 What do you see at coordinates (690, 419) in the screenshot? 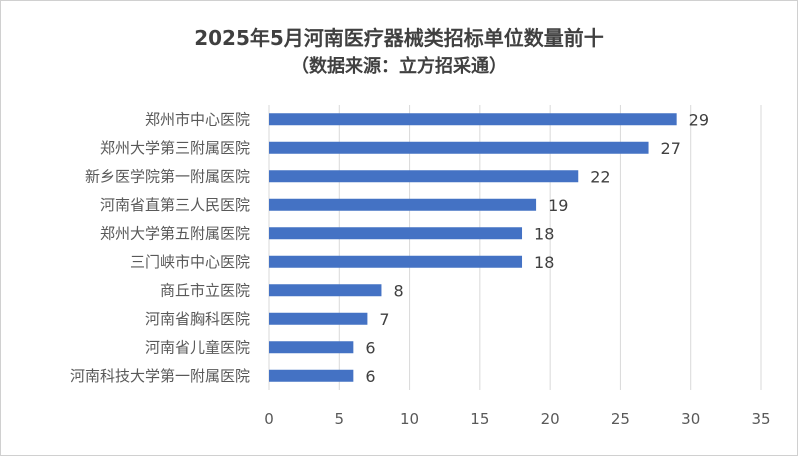
I see `x-tick-label-6: 30` at bounding box center [690, 419].